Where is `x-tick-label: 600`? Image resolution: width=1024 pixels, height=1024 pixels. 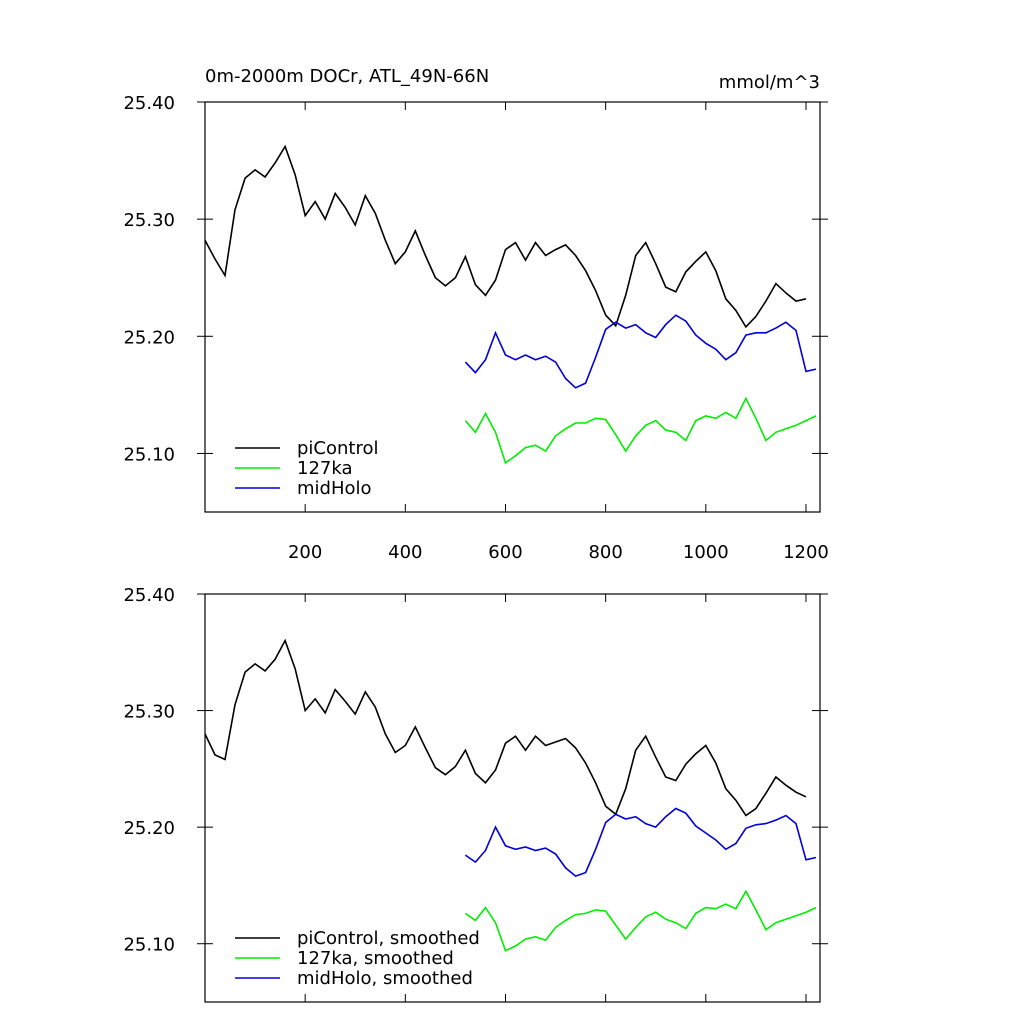 x-tick-label: 600 is located at coordinates (505, 552).